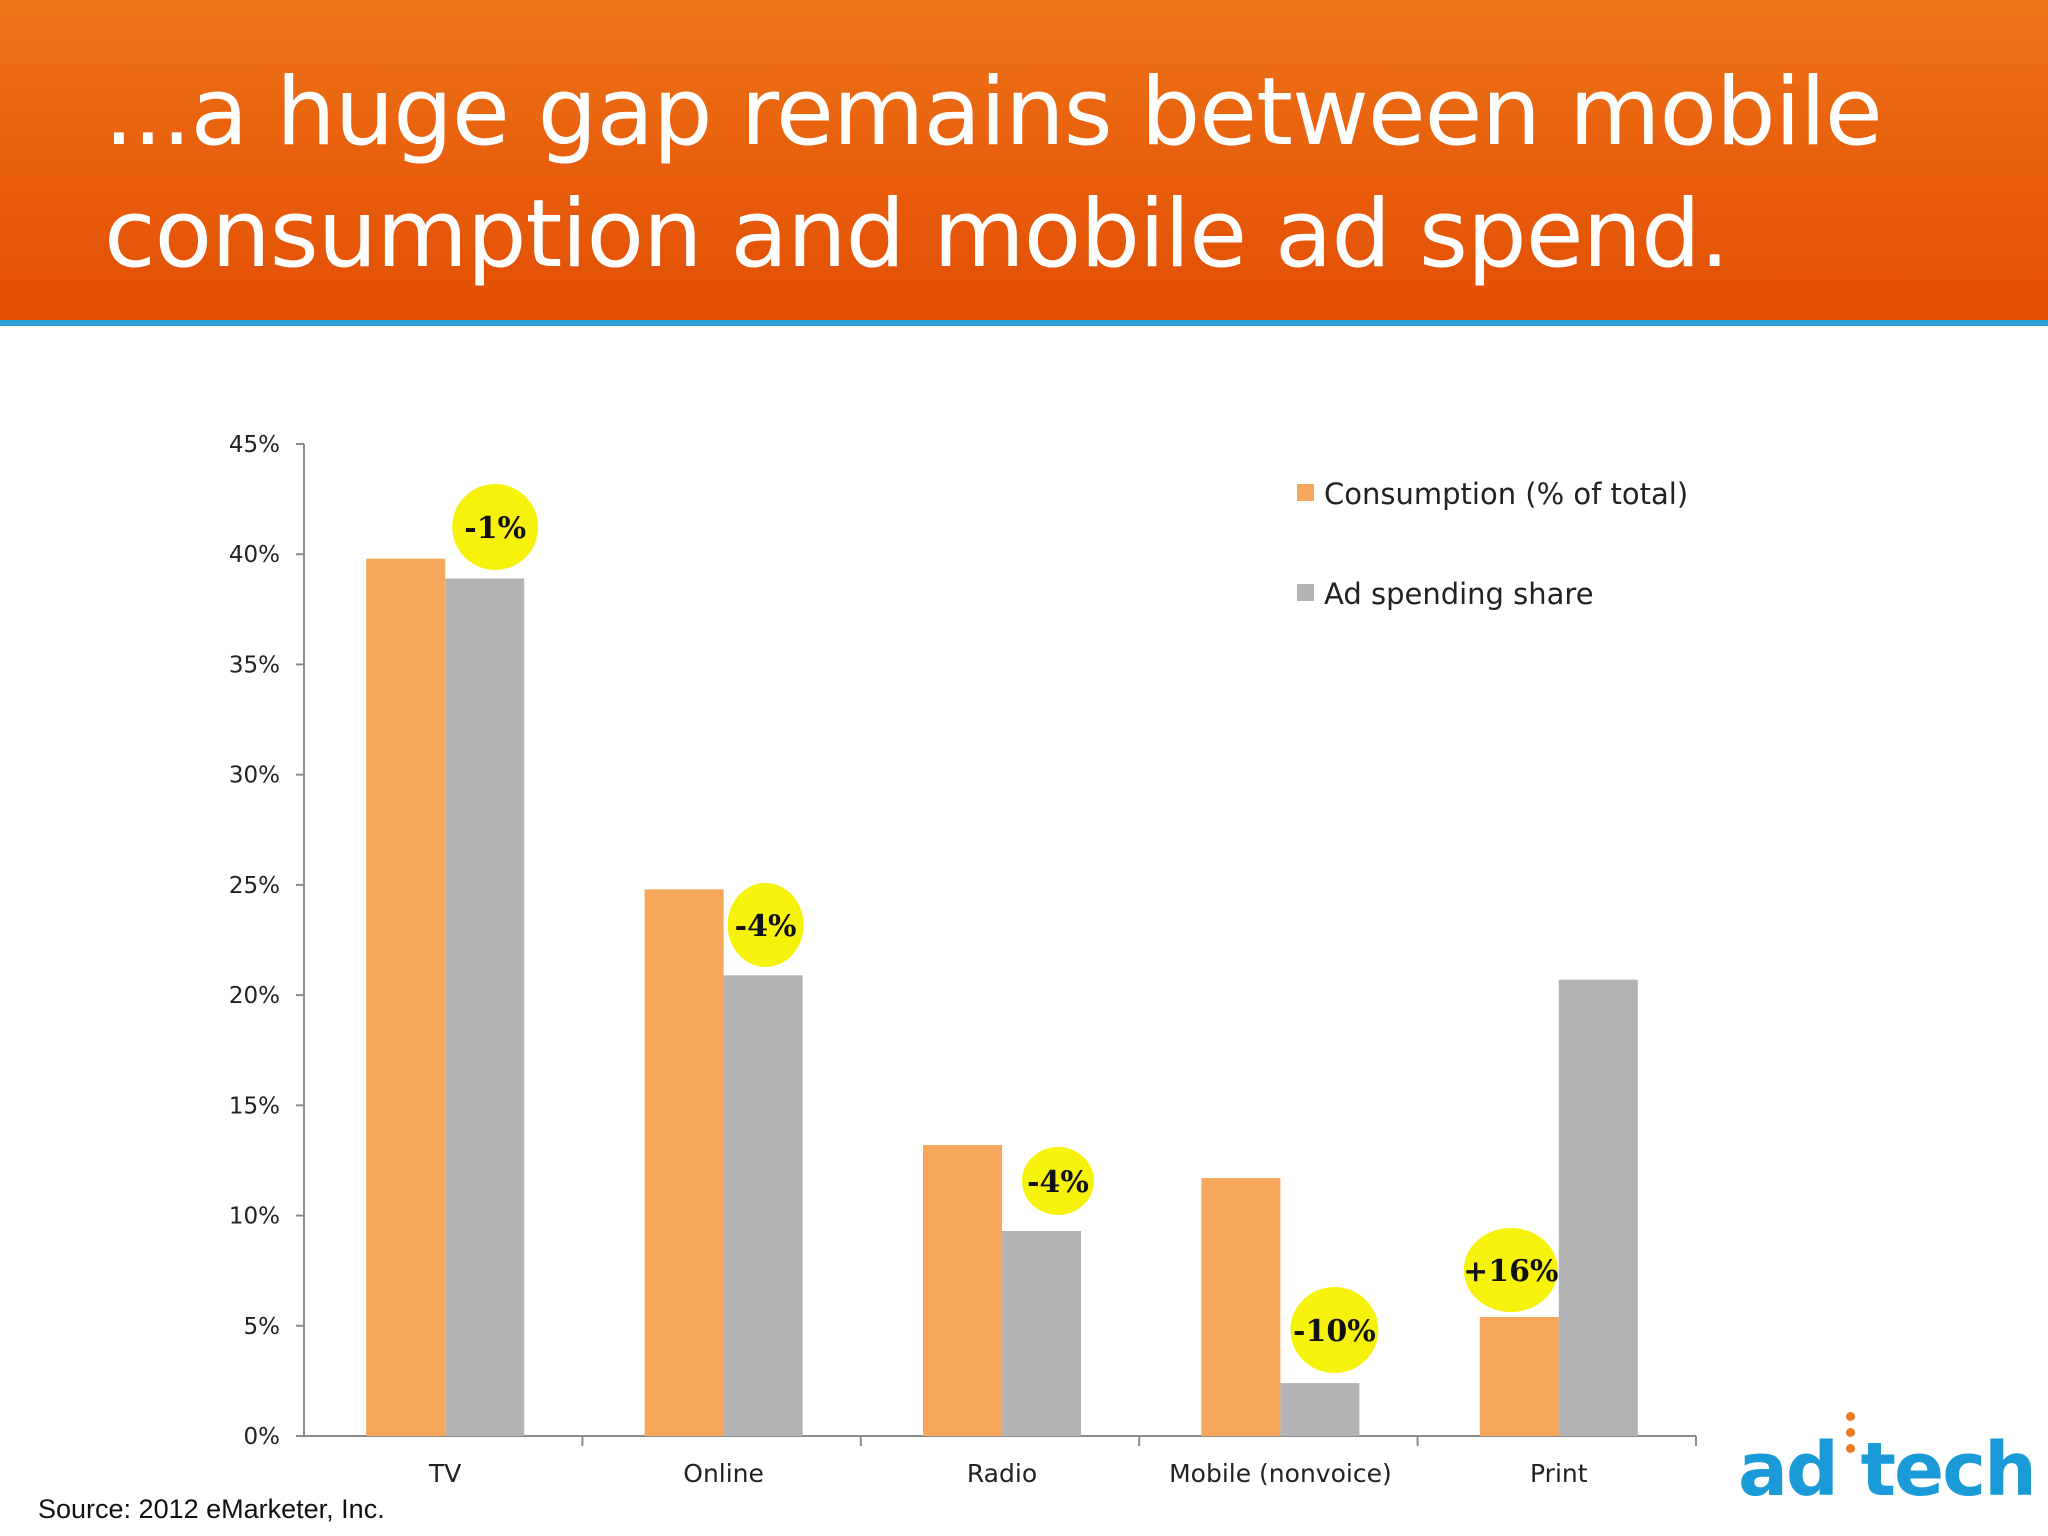 The height and width of the screenshot is (1536, 2048). I want to click on source-note: Source: 2012 eMarketer, Inc., so click(211, 1509).